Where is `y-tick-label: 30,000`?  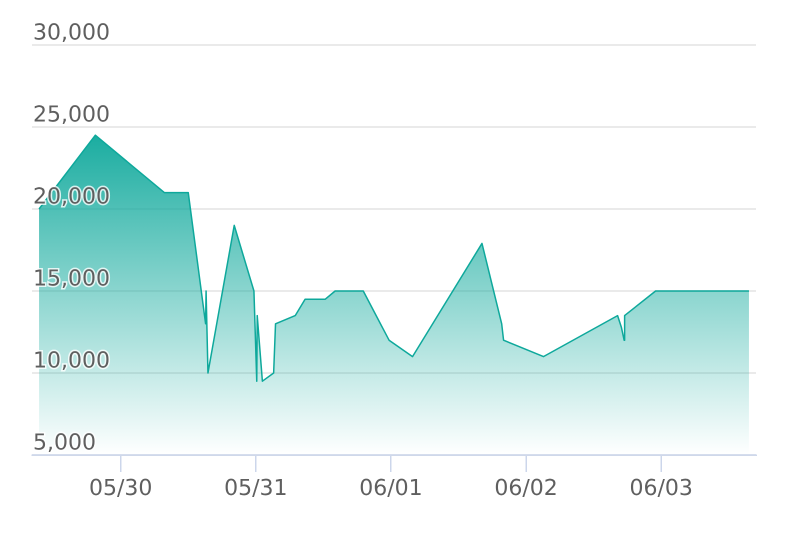
y-tick-label: 30,000 is located at coordinates (71, 33).